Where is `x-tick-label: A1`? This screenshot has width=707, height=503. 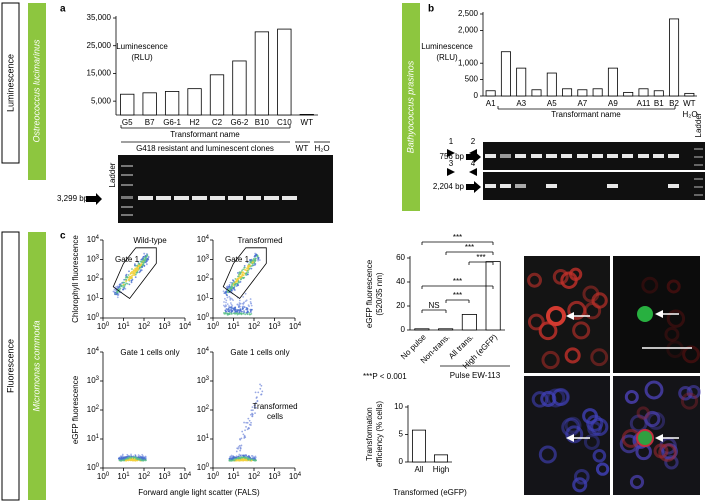
x-tick-label: A1 is located at coordinates (491, 103).